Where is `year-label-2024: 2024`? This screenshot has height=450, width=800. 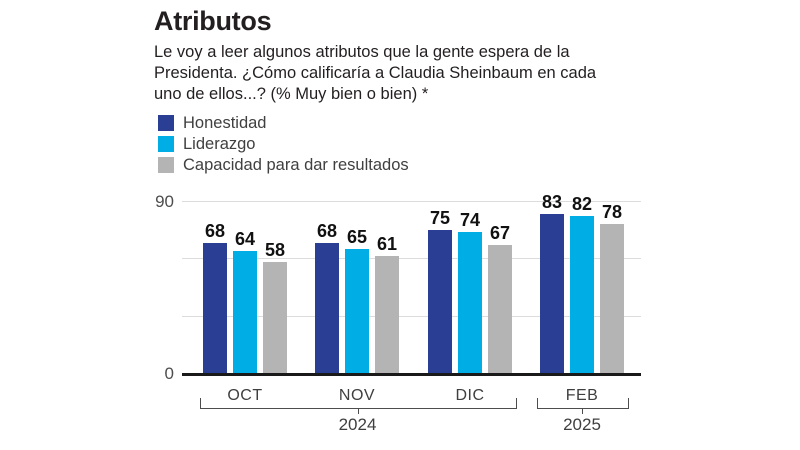 year-label-2024: 2024 is located at coordinates (357, 424).